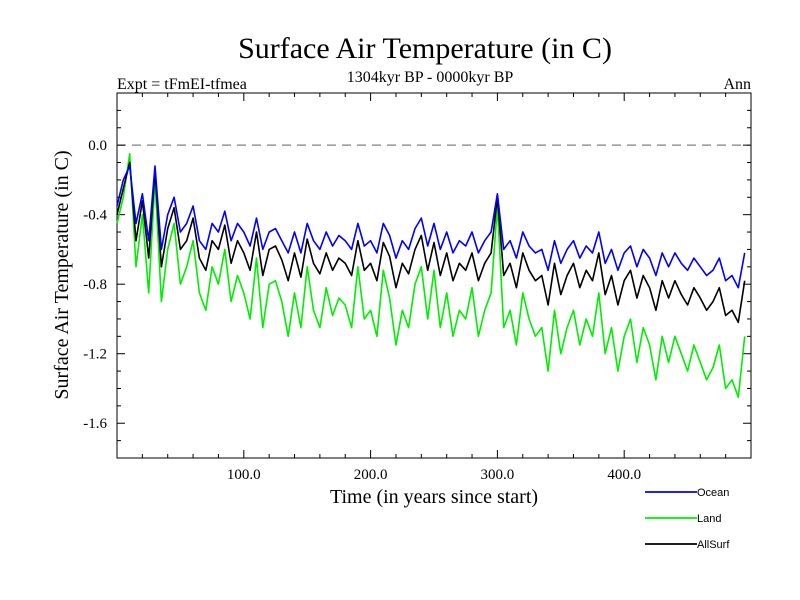  Describe the element at coordinates (737, 84) in the screenshot. I see `chart-subtitle-right: Ann` at that location.